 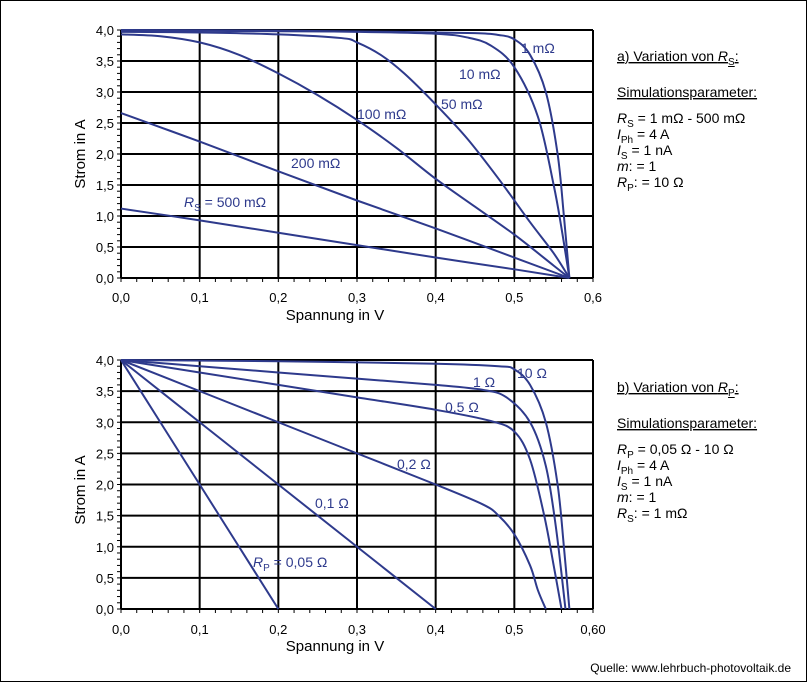 I want to click on series-label: 0,1 Ω, so click(x=332, y=503).